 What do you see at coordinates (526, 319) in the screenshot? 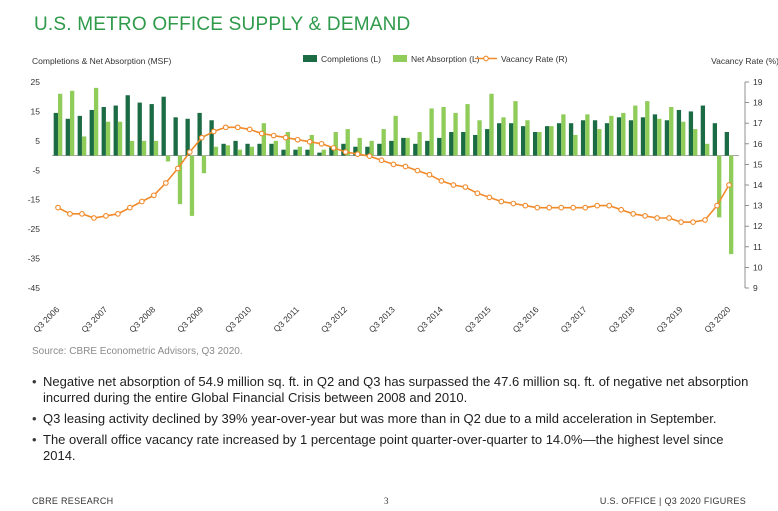
I see `x-tick-label: Q3 2016` at bounding box center [526, 319].